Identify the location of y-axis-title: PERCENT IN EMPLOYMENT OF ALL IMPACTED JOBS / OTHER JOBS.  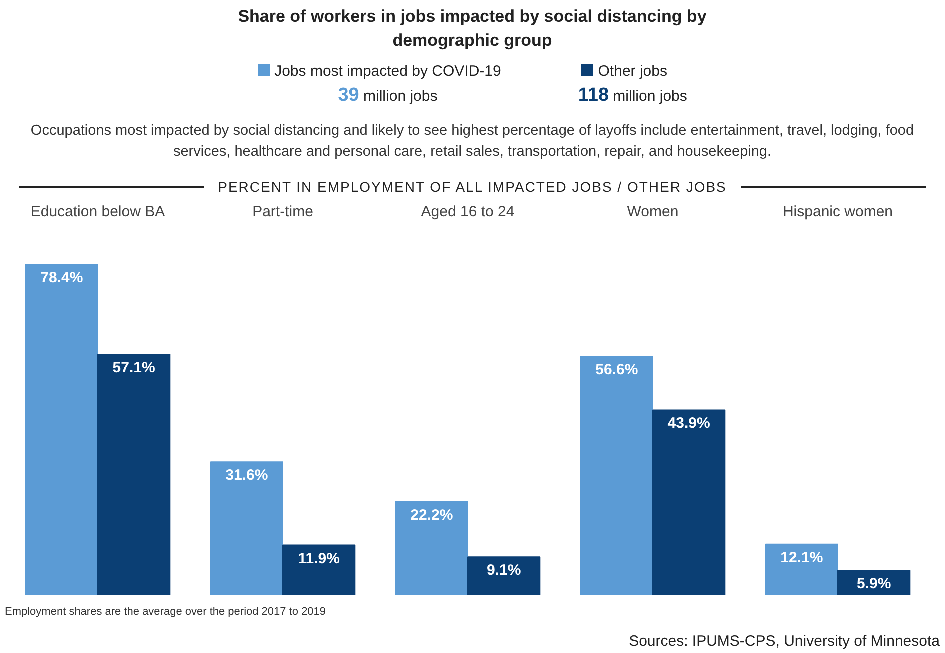
(472, 187).